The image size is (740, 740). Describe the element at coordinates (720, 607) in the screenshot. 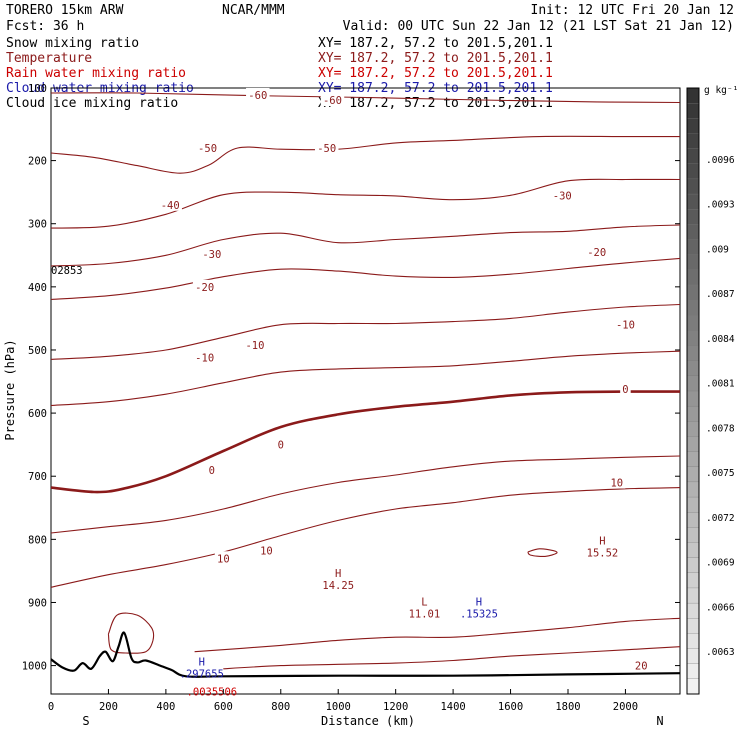

I see `colorbar-label: .0066` at that location.